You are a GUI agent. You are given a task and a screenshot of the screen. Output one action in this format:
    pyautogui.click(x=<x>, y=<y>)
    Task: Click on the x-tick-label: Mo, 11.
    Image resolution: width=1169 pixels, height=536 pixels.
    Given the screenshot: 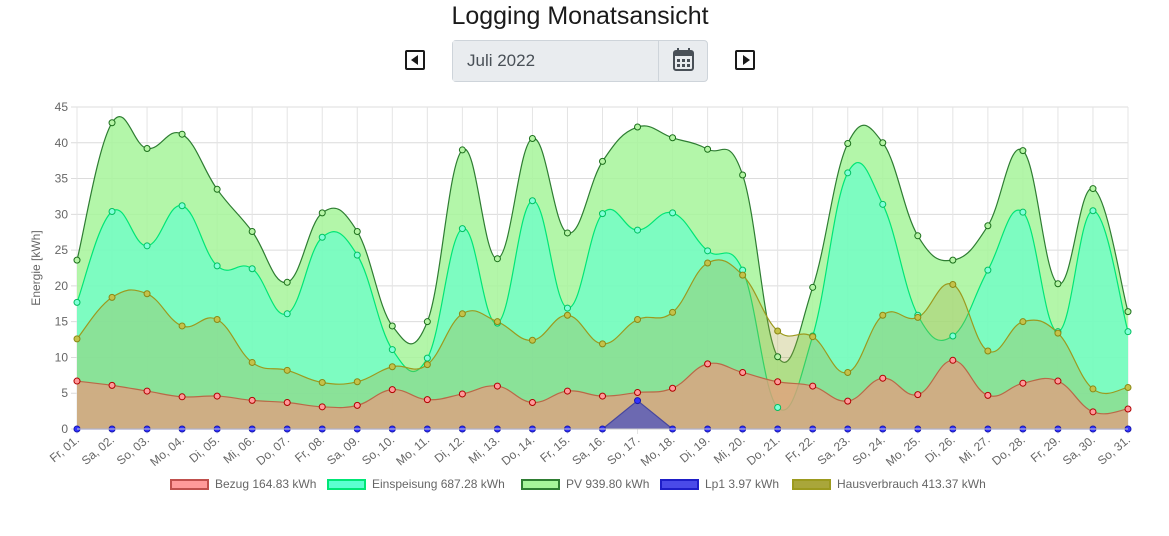 What is the action you would take?
    pyautogui.click(x=412, y=451)
    